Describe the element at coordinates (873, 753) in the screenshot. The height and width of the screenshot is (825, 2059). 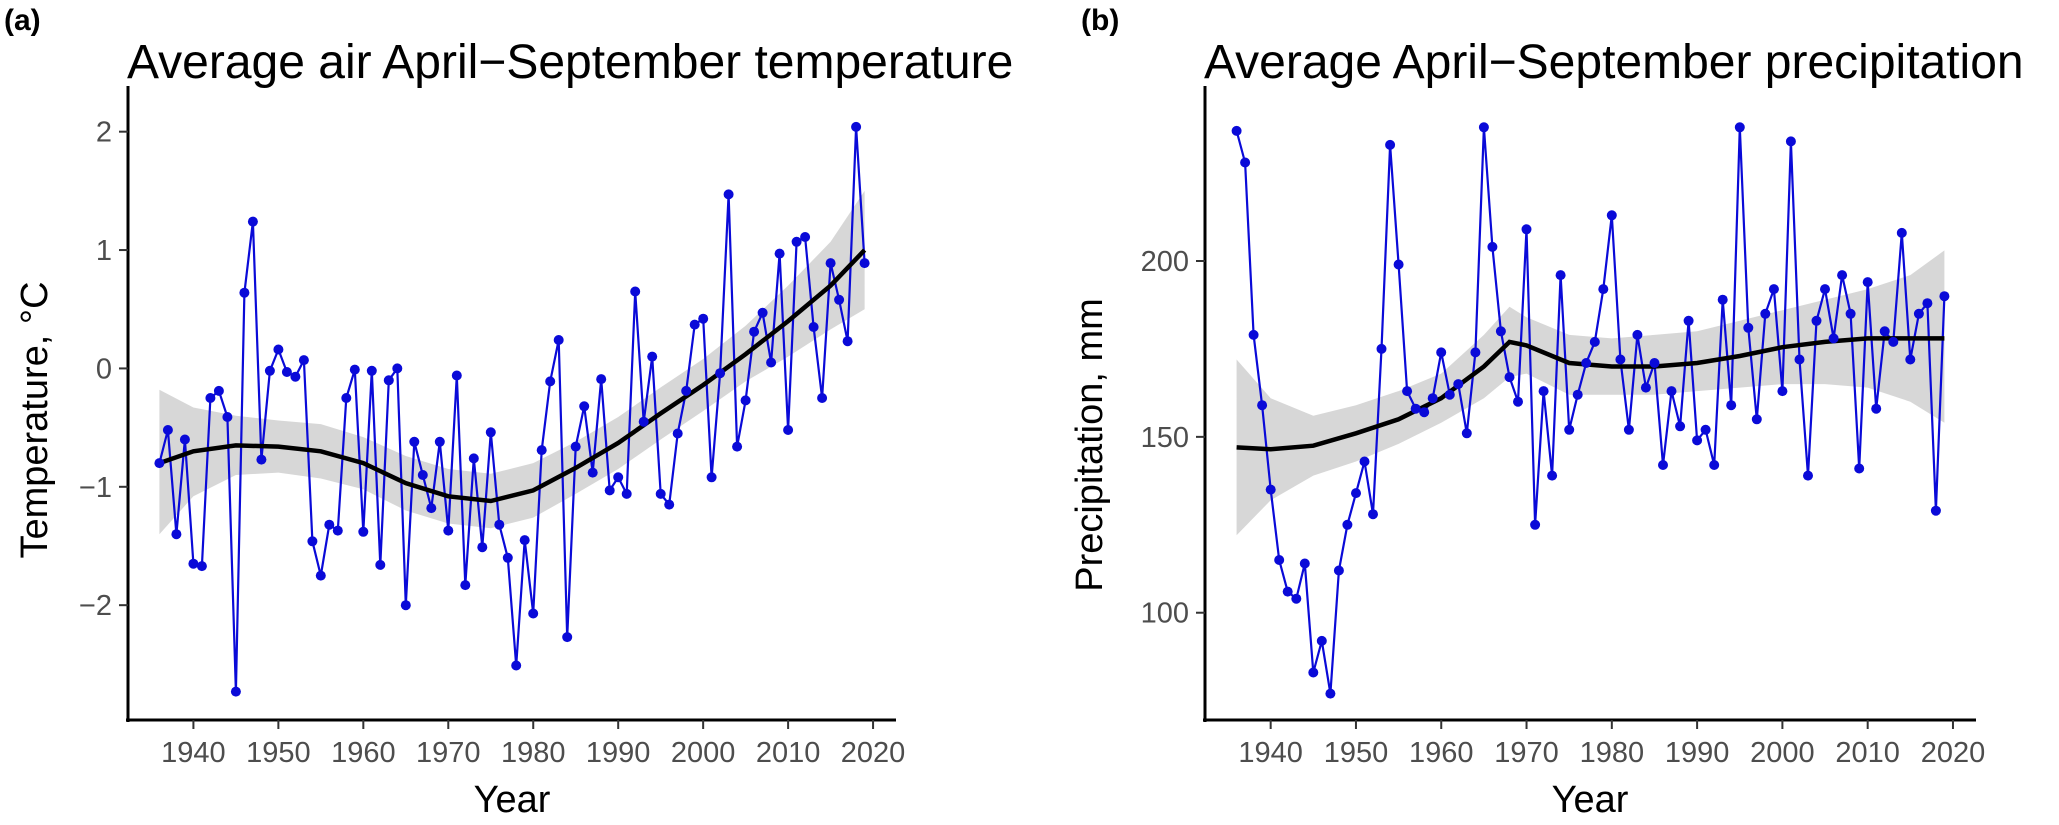
I see `temperature-x-tick-label: 2020` at that location.